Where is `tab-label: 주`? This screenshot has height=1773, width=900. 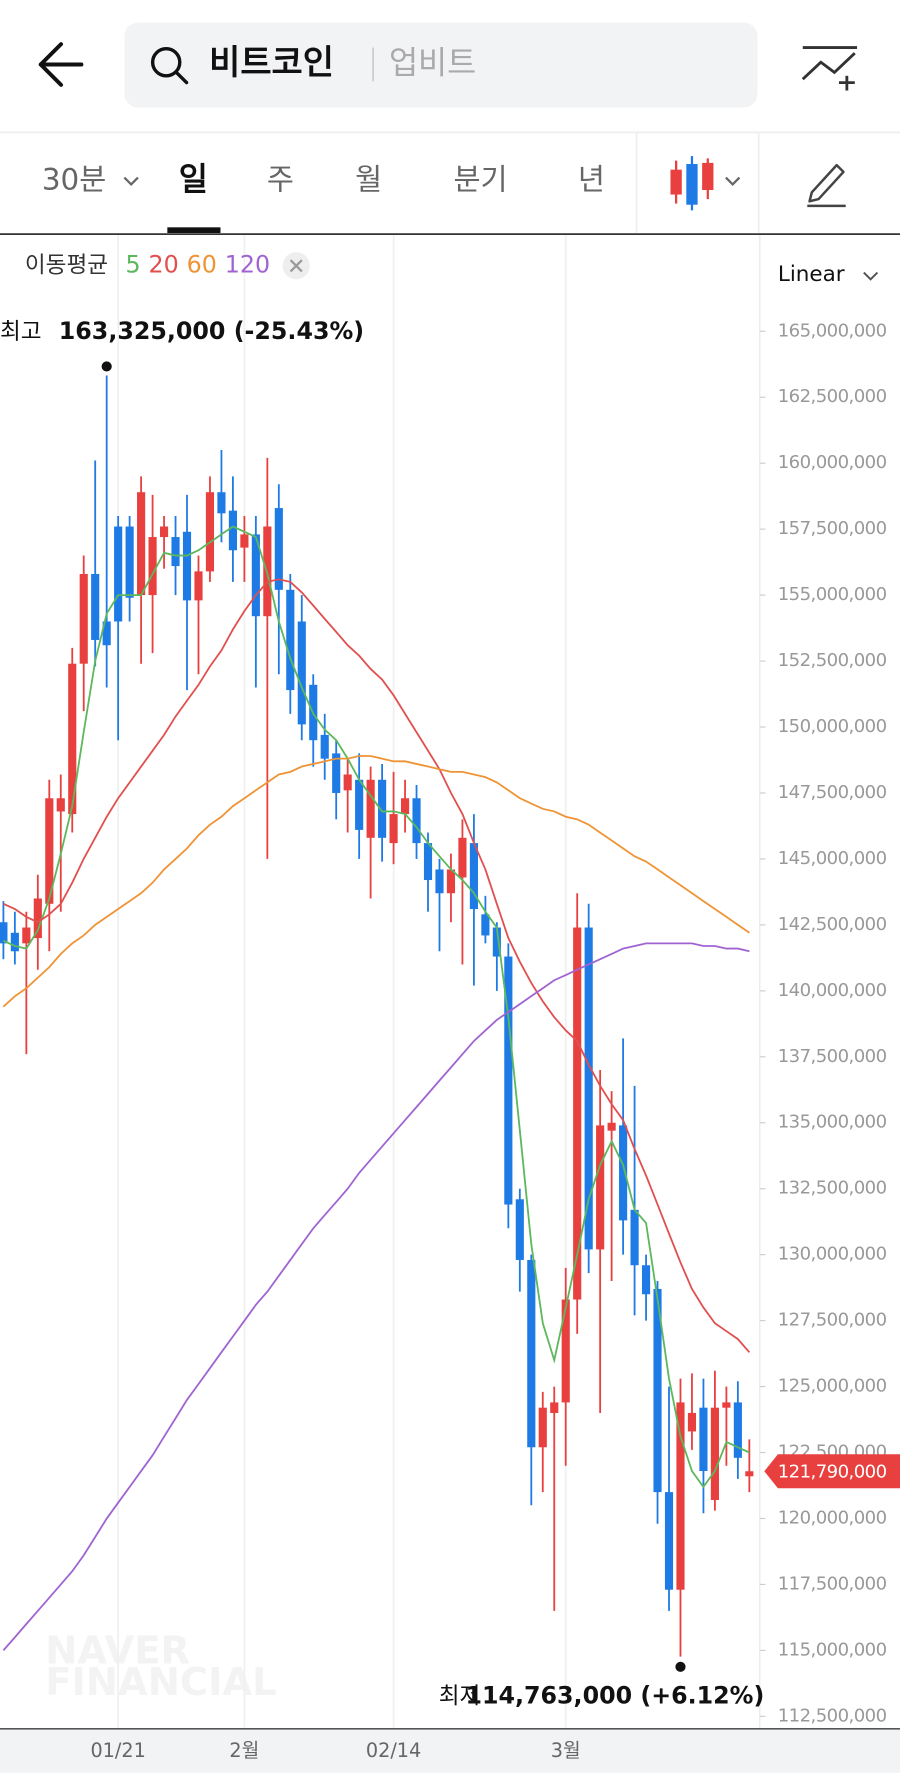
tab-label: 주 is located at coordinates (280, 179).